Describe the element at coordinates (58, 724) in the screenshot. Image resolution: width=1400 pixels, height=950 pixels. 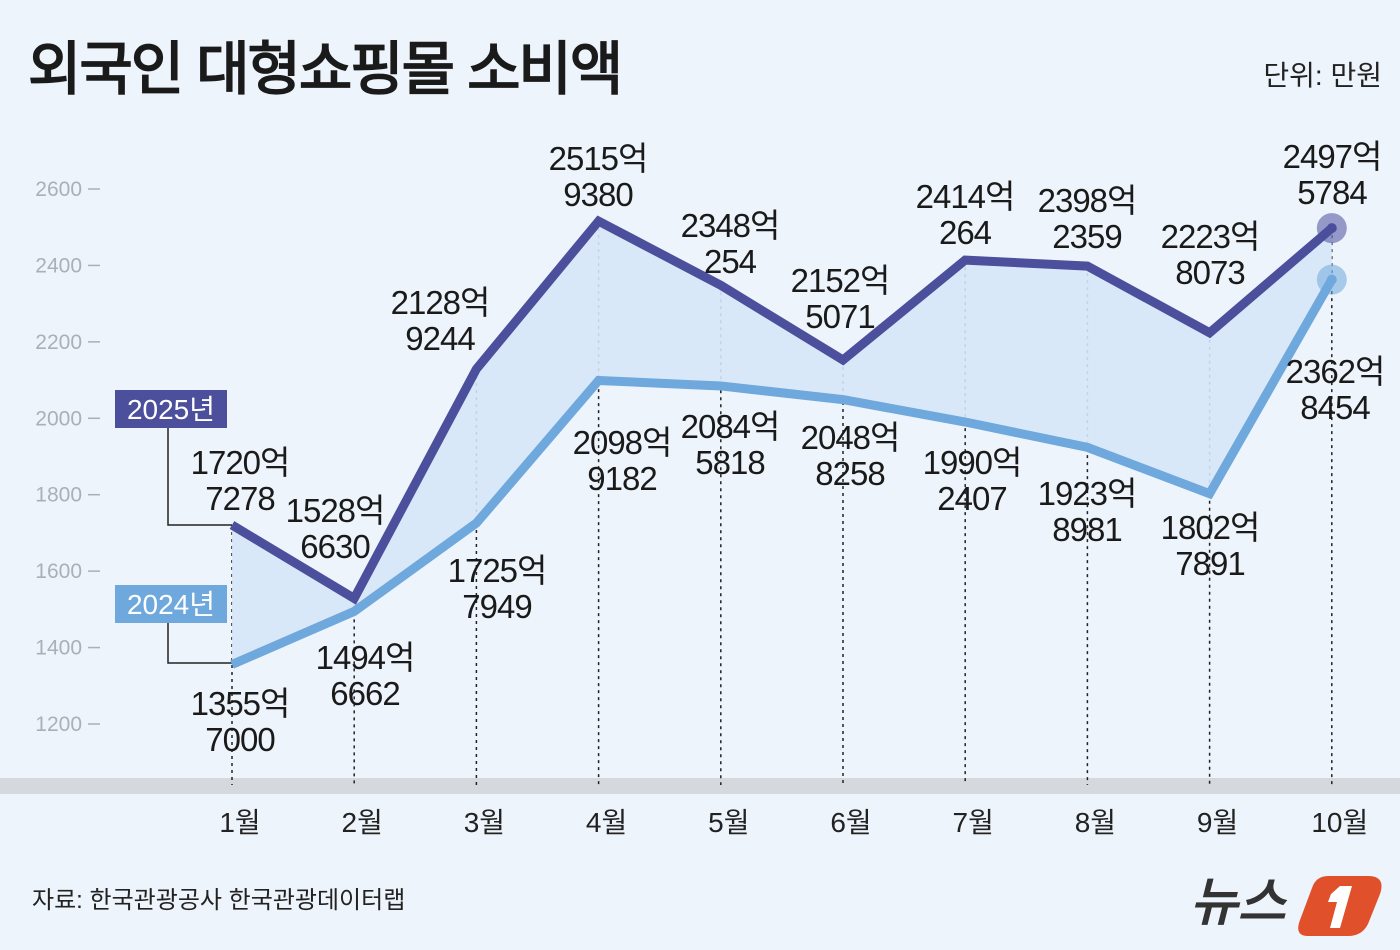
I see `y-tick-label: 1200` at that location.